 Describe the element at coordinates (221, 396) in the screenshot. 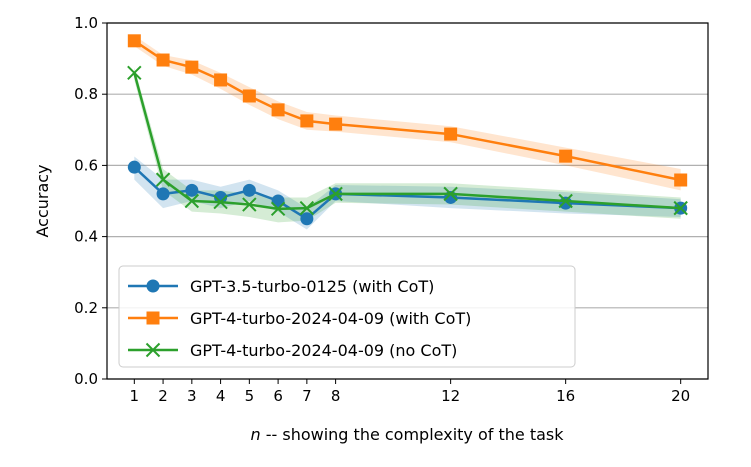

I see `x-tick-label: 4` at that location.